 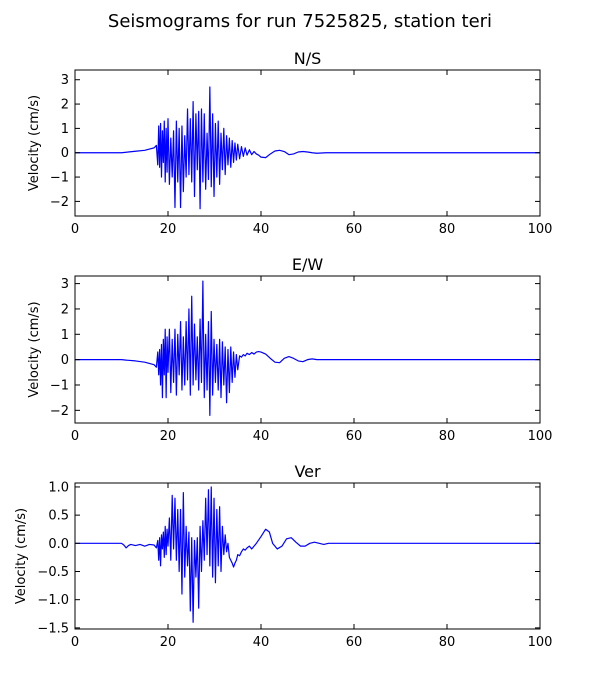 What do you see at coordinates (307, 471) in the screenshot?
I see `panel-title: Ver` at bounding box center [307, 471].